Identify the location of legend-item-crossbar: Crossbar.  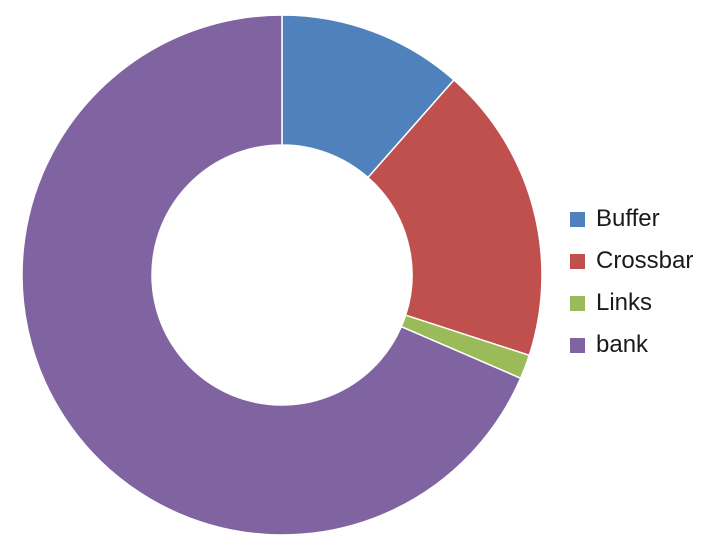
(642, 261).